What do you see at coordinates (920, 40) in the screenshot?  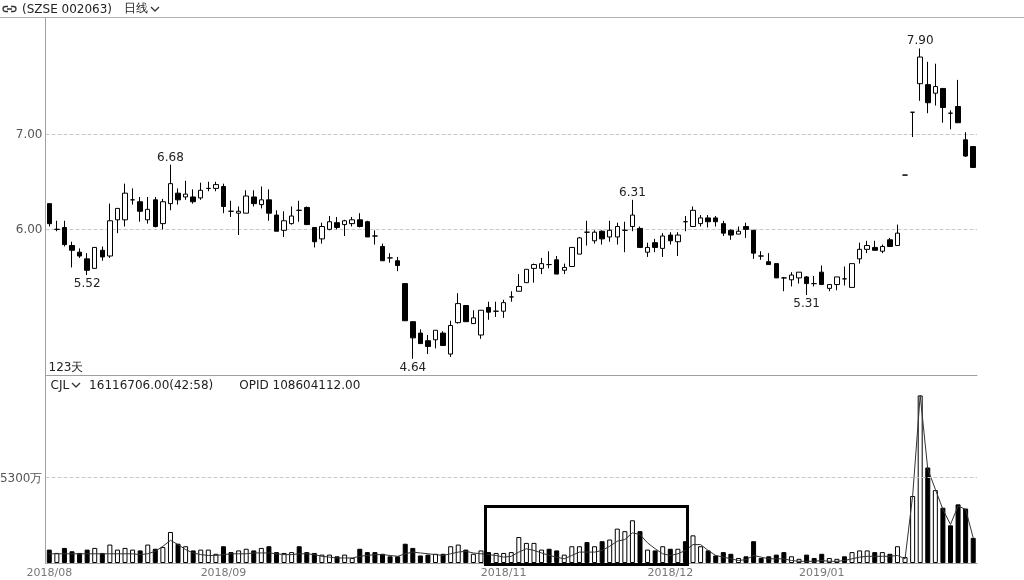 I see `text: 7.90` at bounding box center [920, 40].